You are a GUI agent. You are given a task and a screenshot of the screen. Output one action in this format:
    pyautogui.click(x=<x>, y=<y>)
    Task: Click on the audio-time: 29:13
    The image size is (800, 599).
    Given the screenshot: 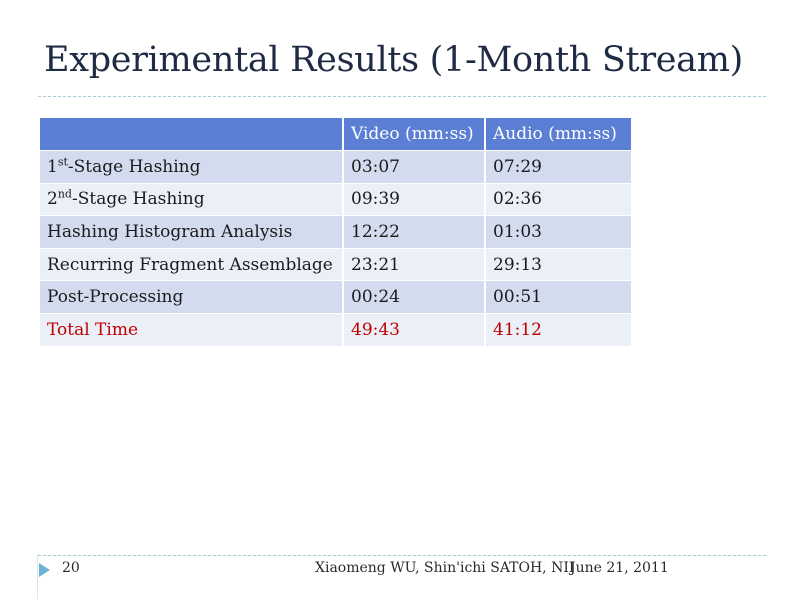 What is the action you would take?
    pyautogui.click(x=559, y=265)
    